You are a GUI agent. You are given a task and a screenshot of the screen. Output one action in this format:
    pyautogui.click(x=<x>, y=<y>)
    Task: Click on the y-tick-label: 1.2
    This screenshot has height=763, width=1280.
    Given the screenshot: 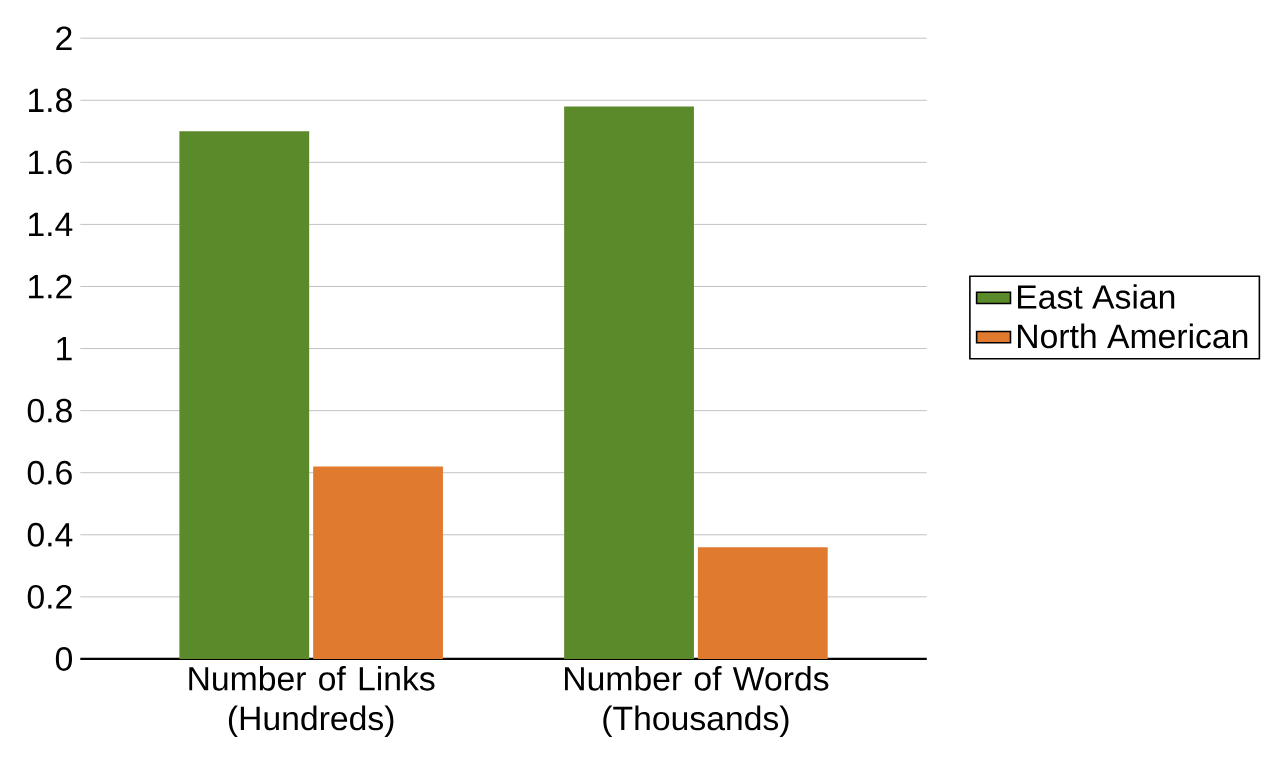 What is the action you would take?
    pyautogui.click(x=50, y=286)
    